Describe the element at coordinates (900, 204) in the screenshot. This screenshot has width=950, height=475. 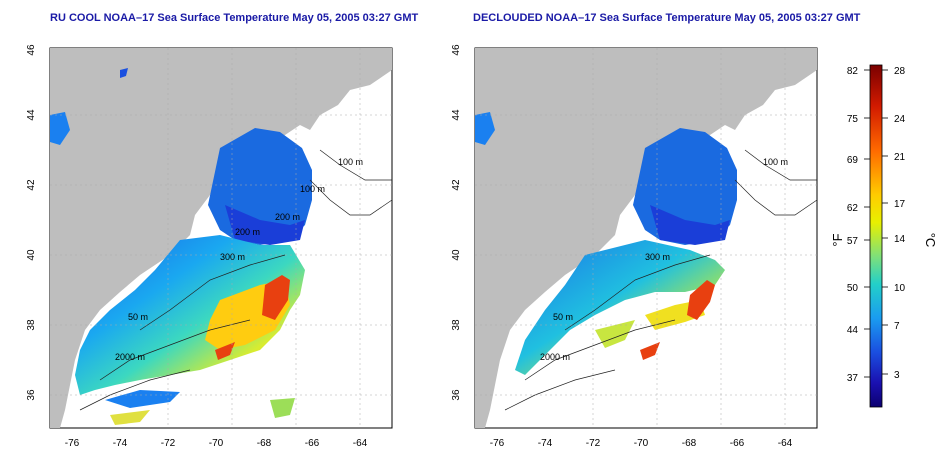
I see `celsius-tick: 17` at that location.